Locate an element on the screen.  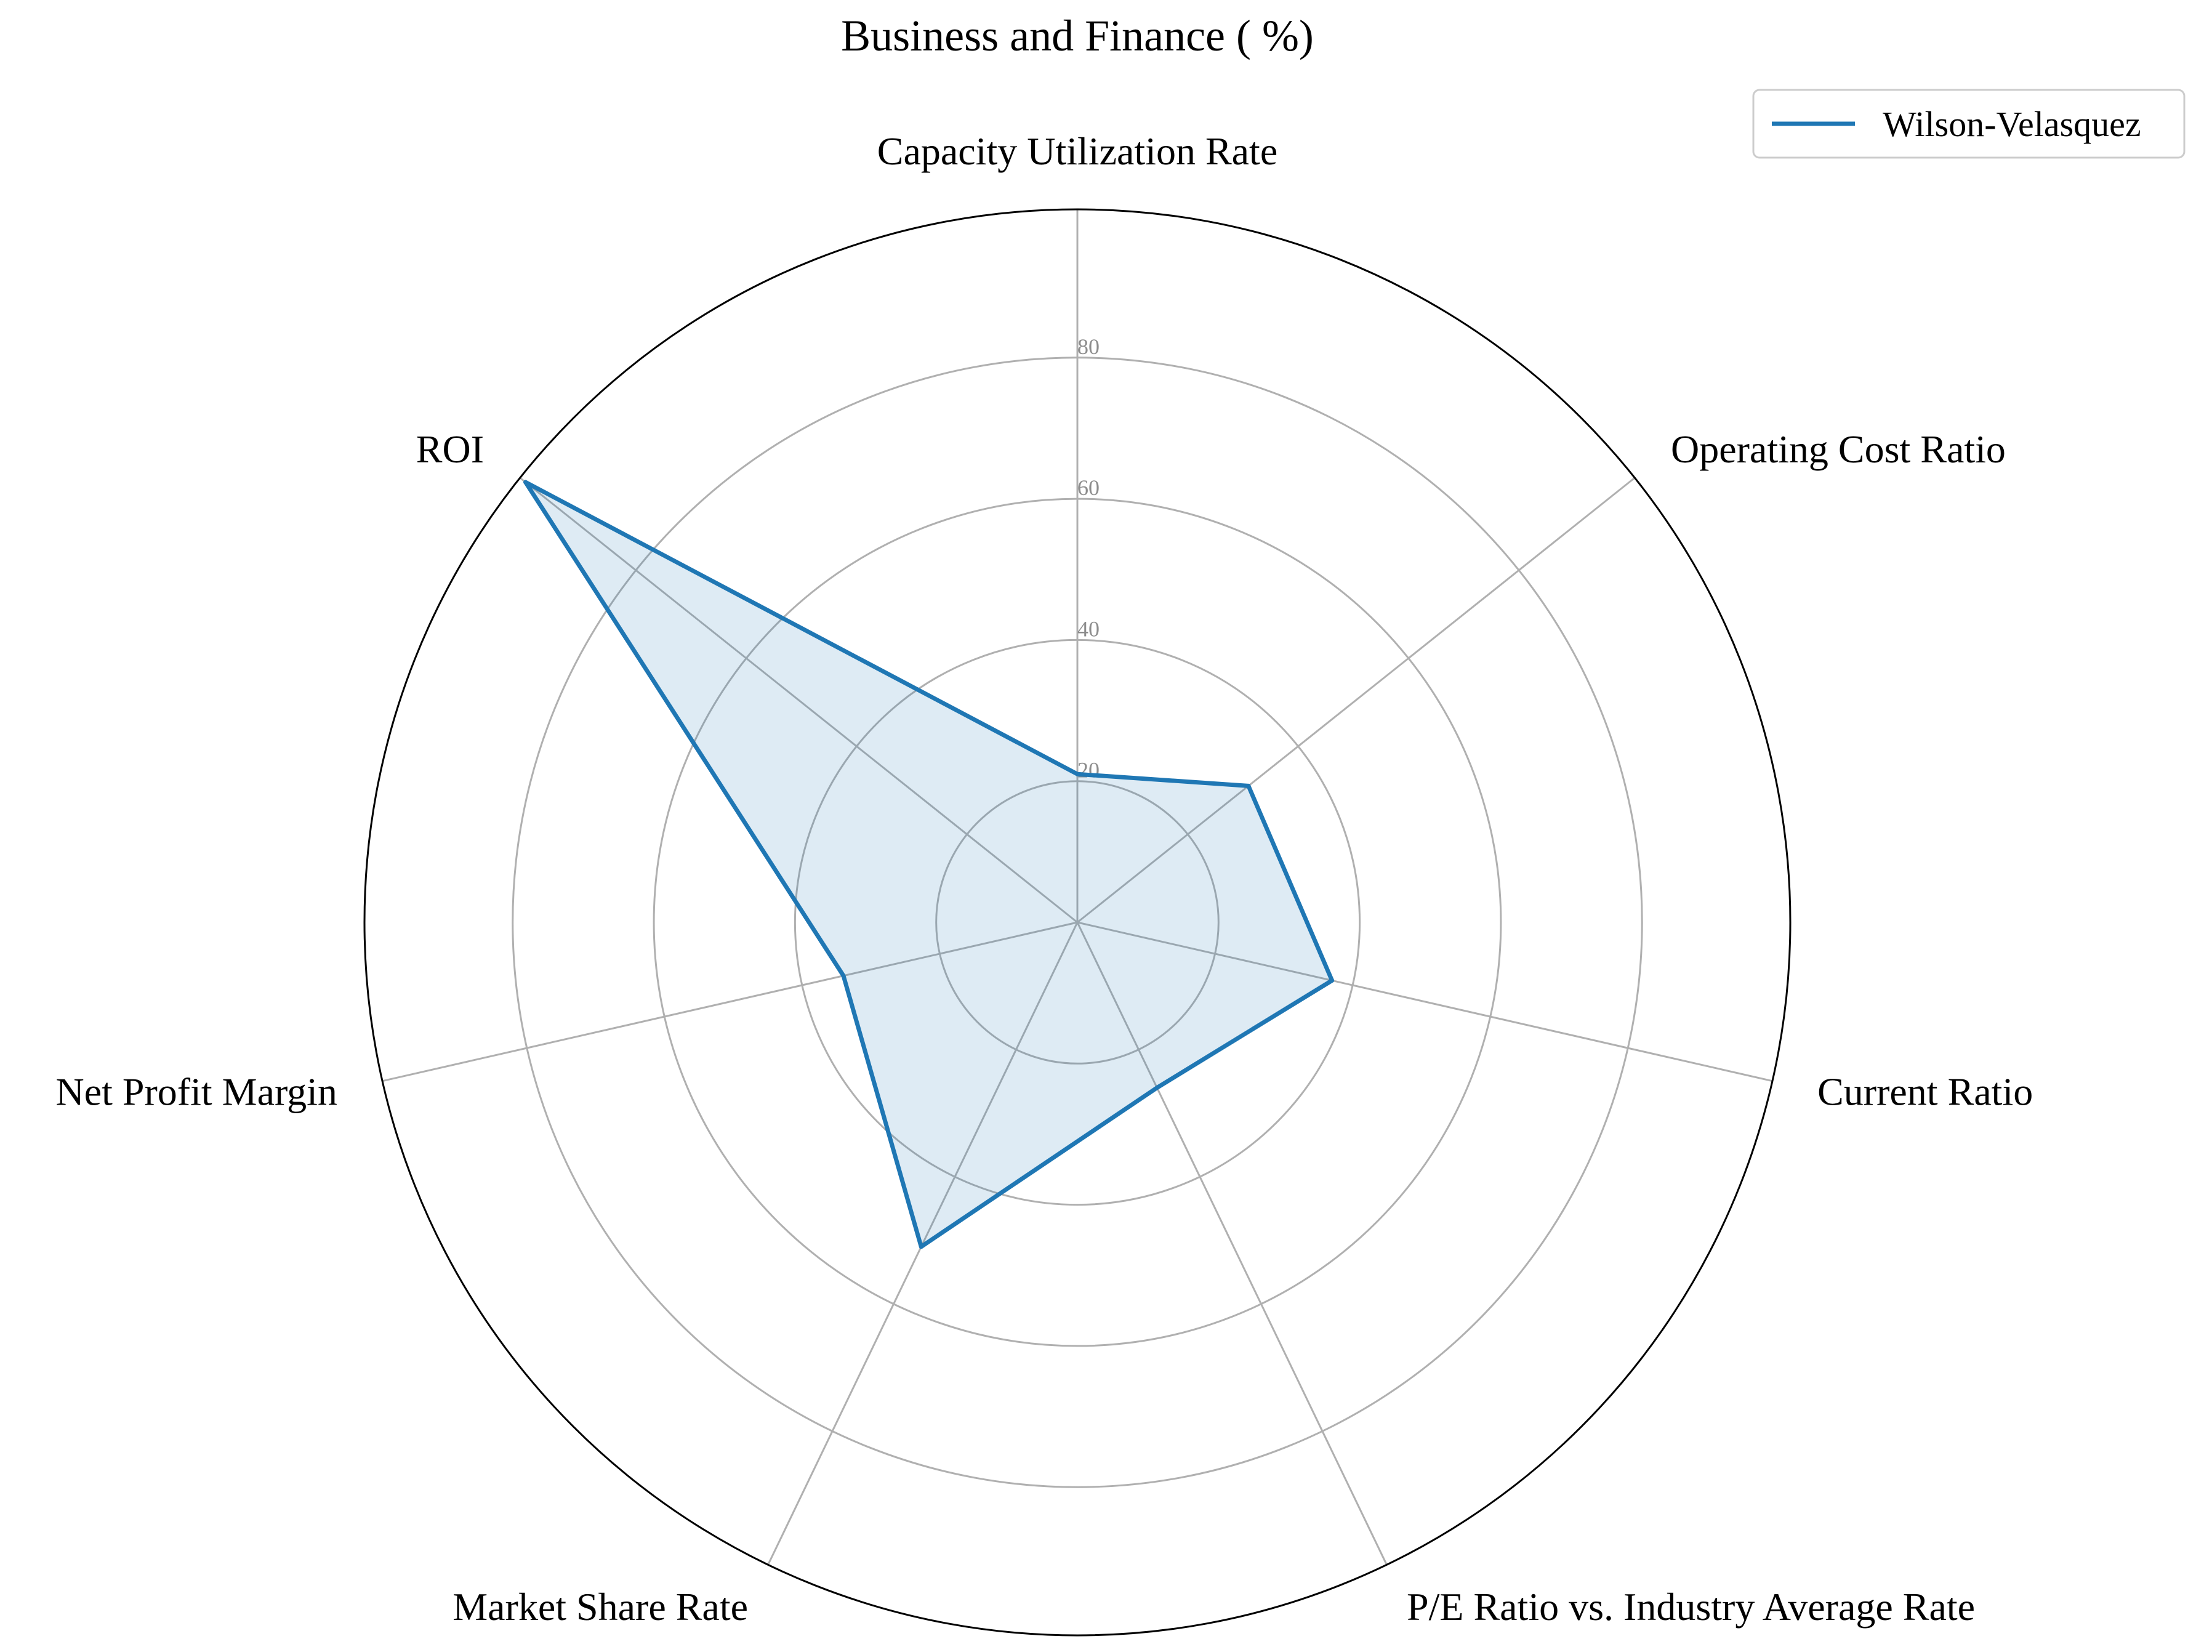
category-label: P/E Ratio vs. Industry Average Rate is located at coordinates (1691, 1607).